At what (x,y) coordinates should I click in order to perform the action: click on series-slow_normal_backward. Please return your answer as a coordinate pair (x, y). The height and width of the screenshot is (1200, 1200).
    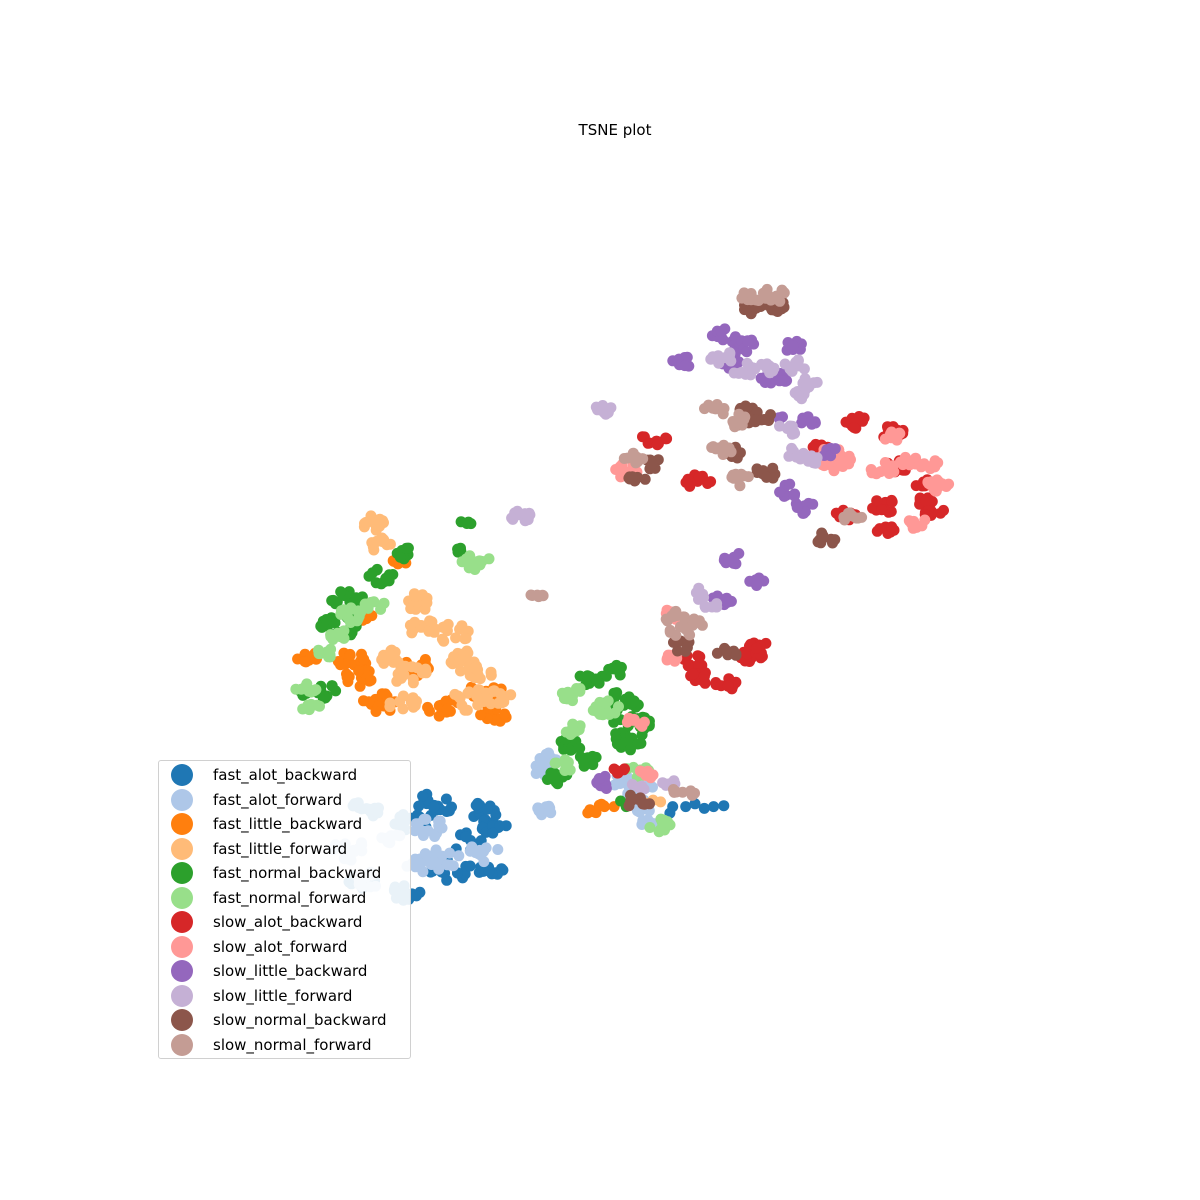
    Looking at the image, I should click on (732, 554).